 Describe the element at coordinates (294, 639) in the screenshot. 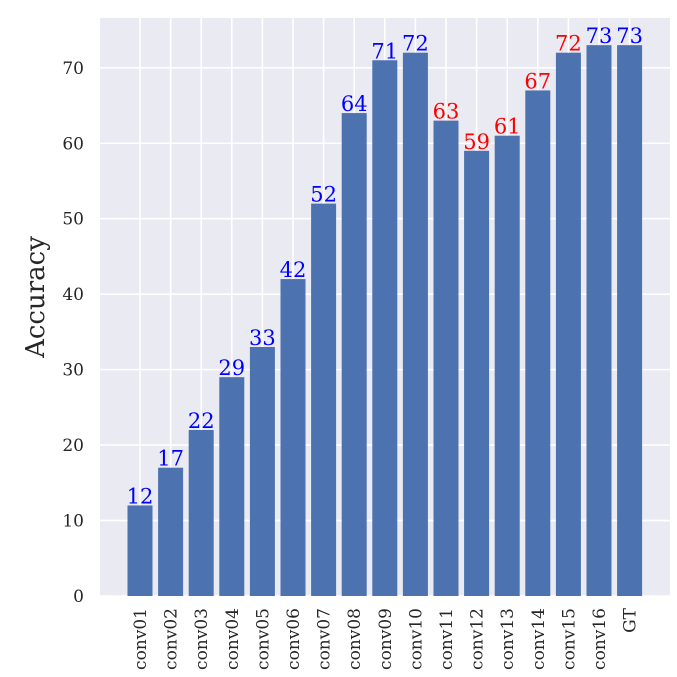

I see `x-tick-label: conv06` at that location.